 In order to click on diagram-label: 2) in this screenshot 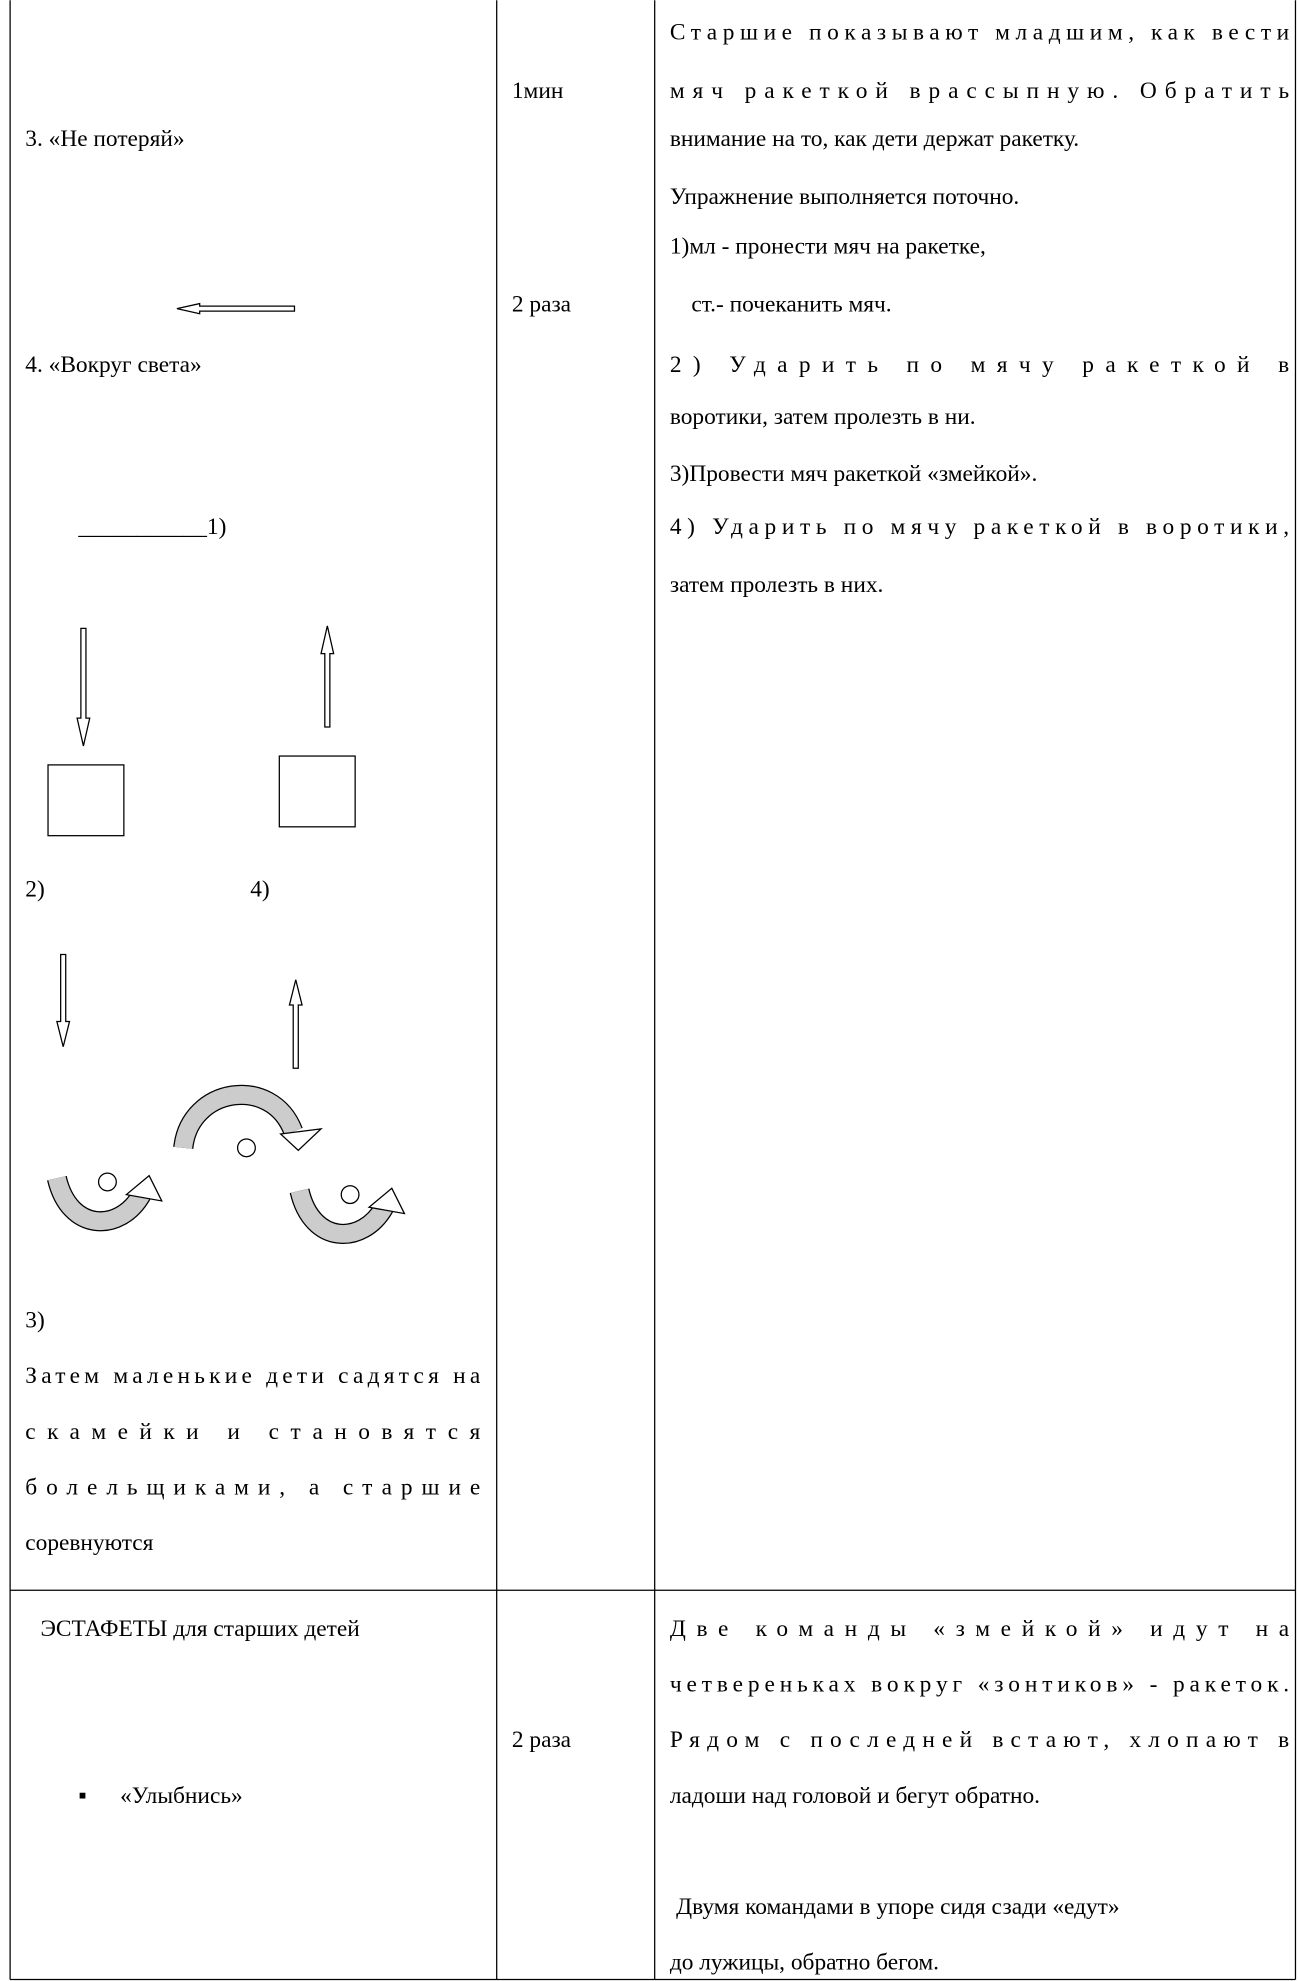, I will do `click(34, 890)`.